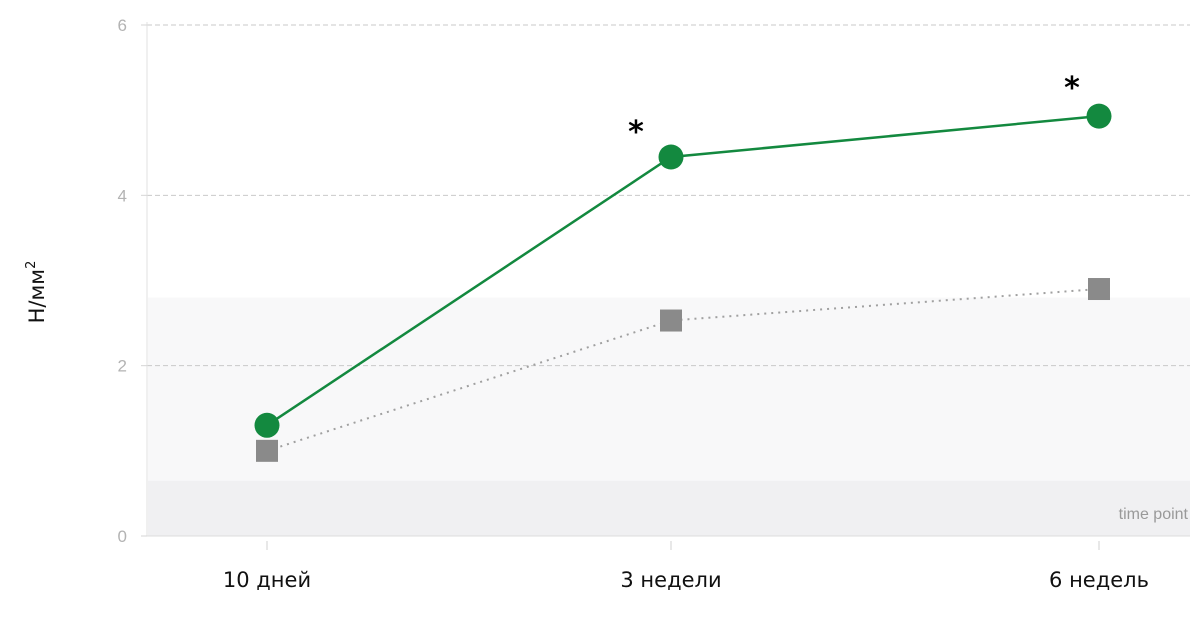 Image resolution: width=1193 pixels, height=619 pixels. Describe the element at coordinates (122, 25) in the screenshot. I see `y-tick-label-3: 6` at that location.